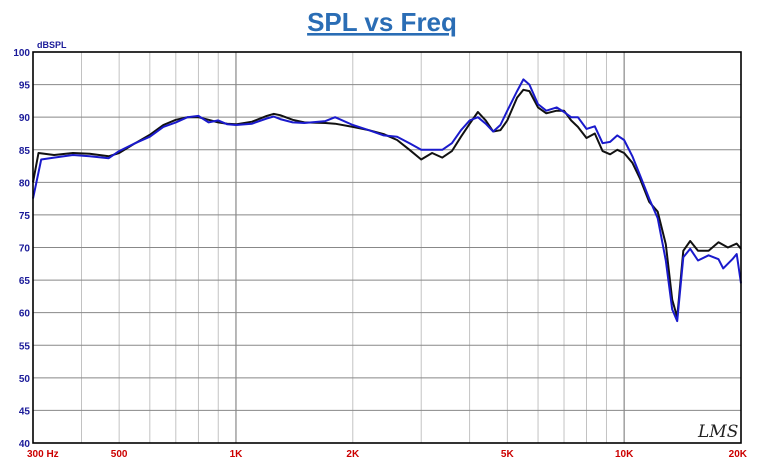 This screenshot has width=765, height=474. What do you see at coordinates (21, 53) in the screenshot?
I see `y-tick-label: 100` at bounding box center [21, 53].